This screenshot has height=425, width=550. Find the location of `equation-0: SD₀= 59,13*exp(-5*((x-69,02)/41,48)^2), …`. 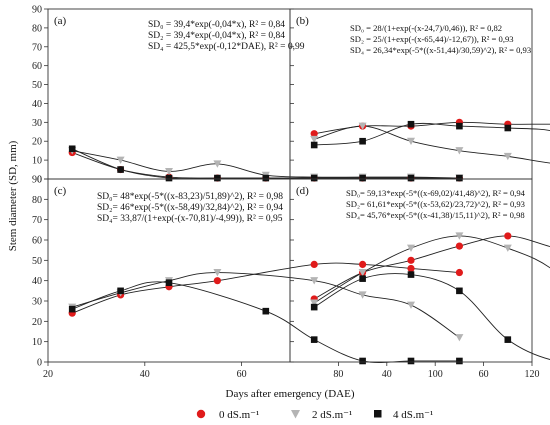

equation-0: SD₀= 59,13*exp(-5*((x-69,02)/41,48)^2), … is located at coordinates (436, 193).